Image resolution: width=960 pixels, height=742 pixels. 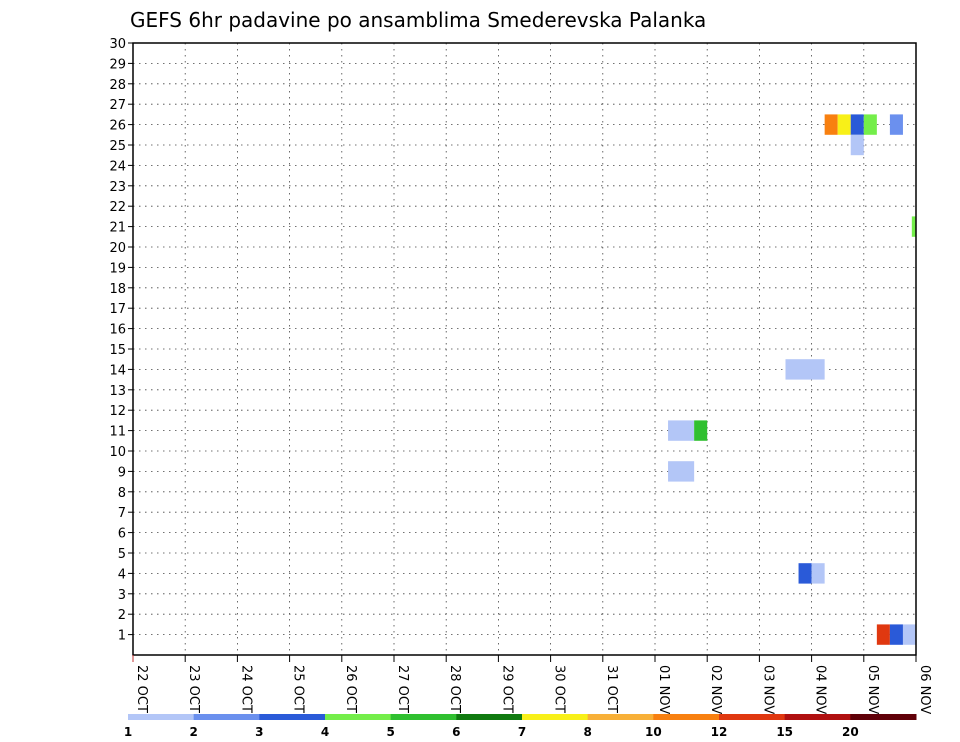 I want to click on y-tick-label: 27, so click(x=117, y=105).